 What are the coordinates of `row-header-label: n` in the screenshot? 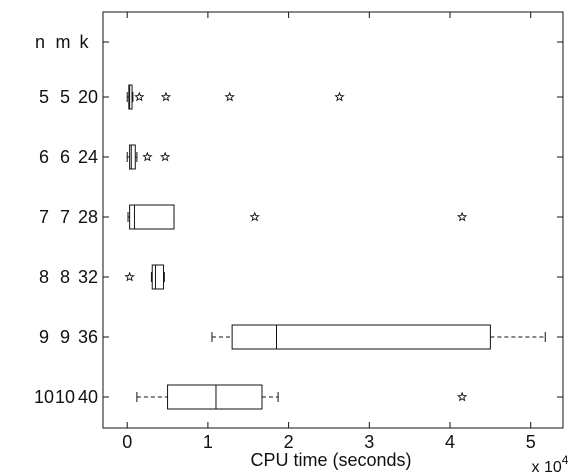 It's located at (40, 42).